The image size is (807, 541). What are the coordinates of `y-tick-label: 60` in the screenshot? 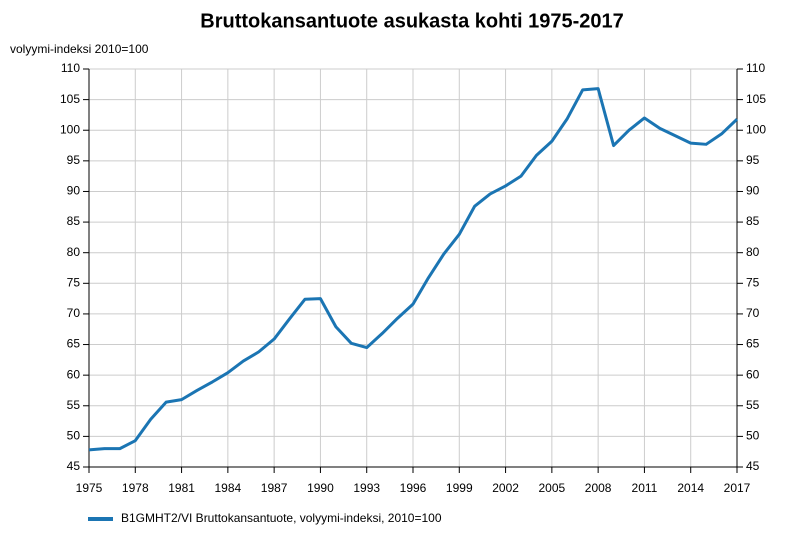 It's located at (74, 374).